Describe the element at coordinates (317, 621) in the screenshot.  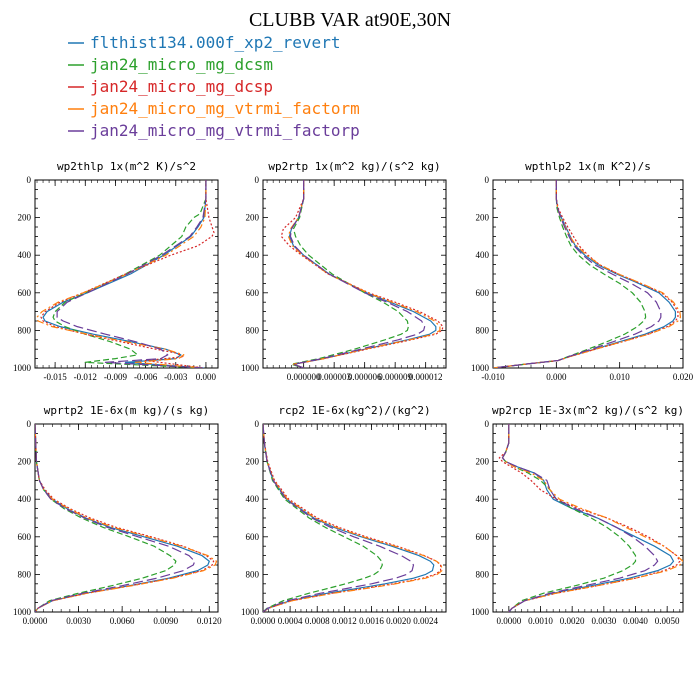
I see `x-tick-label: 0.0008` at that location.